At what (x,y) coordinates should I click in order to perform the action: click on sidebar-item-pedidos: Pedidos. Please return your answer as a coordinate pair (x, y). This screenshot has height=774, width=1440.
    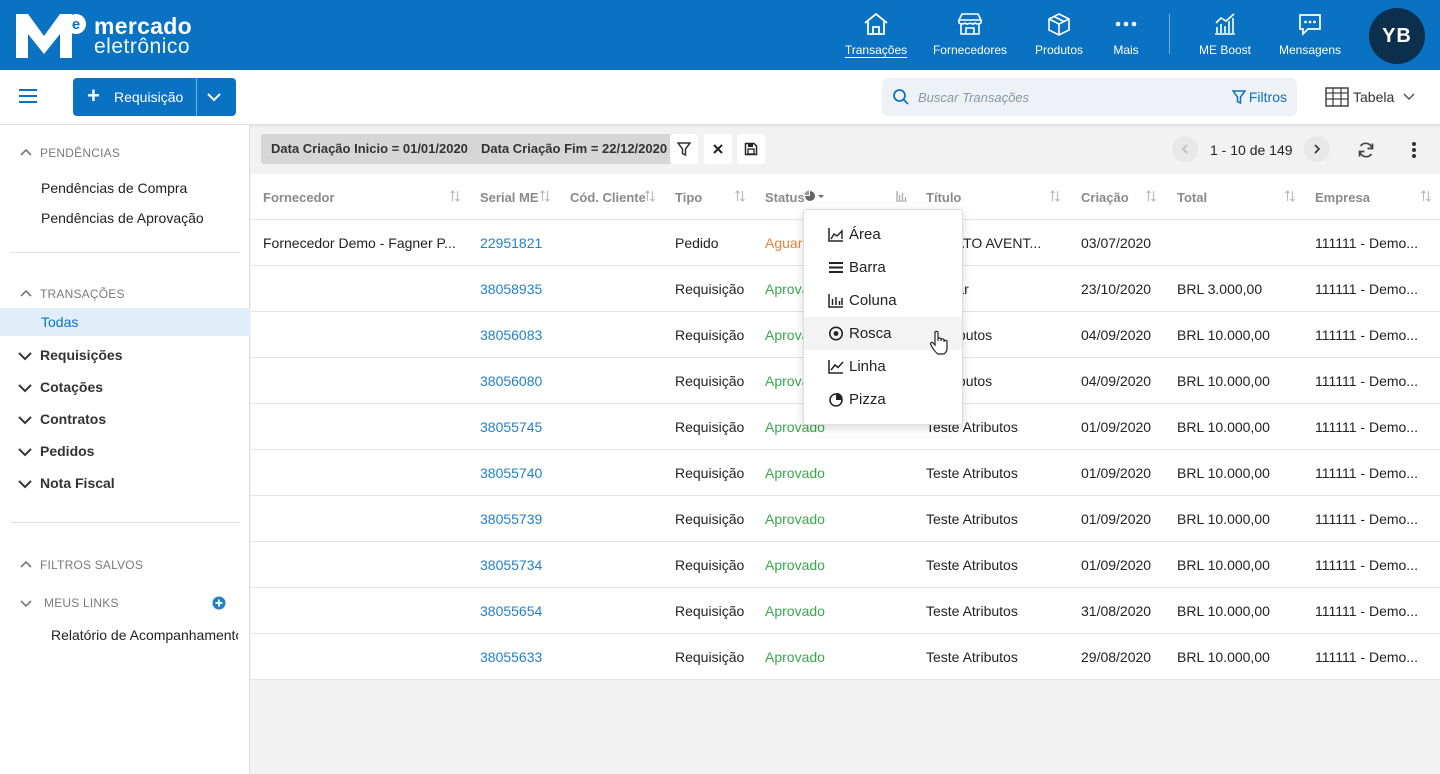
    Looking at the image, I should click on (56, 451).